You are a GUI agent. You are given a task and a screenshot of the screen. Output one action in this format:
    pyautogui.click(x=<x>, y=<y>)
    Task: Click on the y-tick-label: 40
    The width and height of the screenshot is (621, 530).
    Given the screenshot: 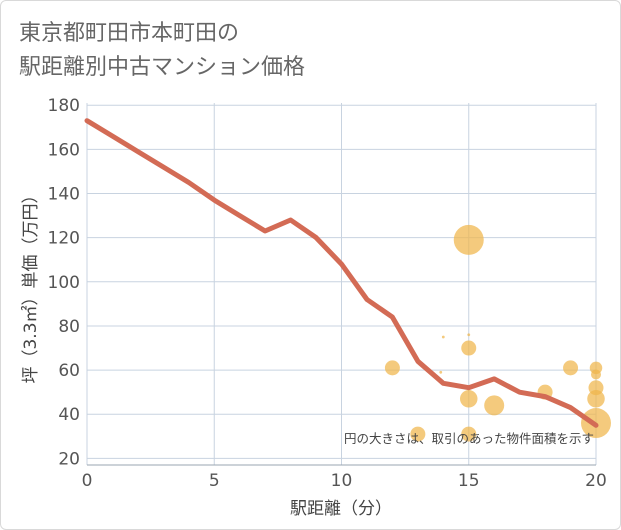 What is the action you would take?
    pyautogui.click(x=69, y=415)
    